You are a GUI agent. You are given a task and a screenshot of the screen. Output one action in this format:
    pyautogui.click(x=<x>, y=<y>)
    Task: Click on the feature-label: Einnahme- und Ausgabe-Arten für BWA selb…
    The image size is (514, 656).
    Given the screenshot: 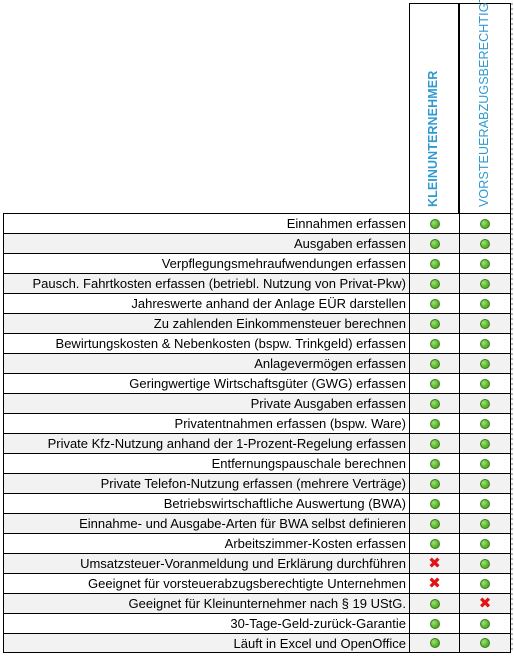 What is the action you would take?
    pyautogui.click(x=206, y=523)
    